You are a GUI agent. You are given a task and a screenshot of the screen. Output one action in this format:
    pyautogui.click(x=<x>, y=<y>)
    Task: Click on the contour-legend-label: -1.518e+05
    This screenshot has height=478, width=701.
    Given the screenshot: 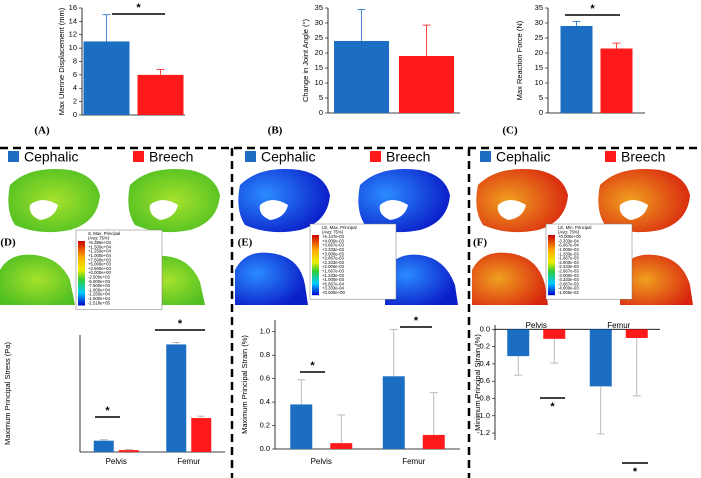 What is the action you would take?
    pyautogui.click(x=99, y=302)
    